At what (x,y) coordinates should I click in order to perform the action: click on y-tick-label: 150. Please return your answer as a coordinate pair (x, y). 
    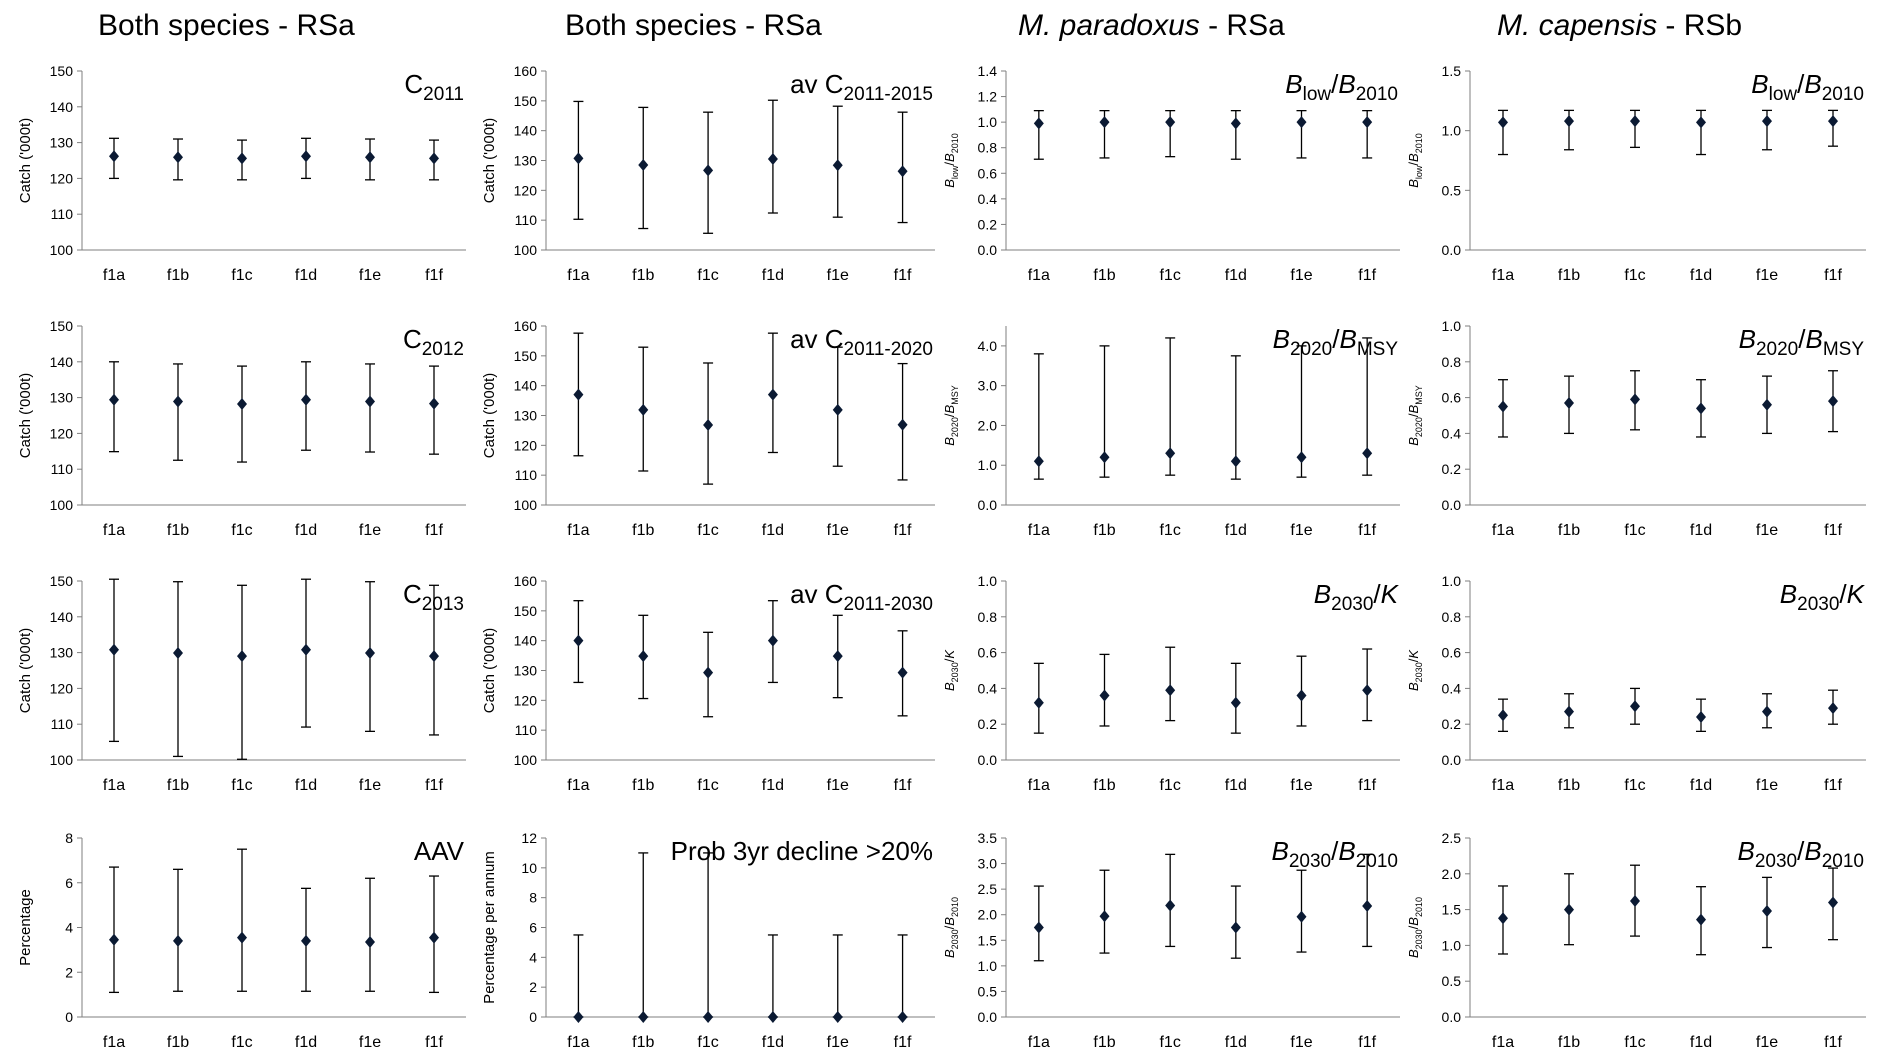
    Looking at the image, I should click on (62, 581).